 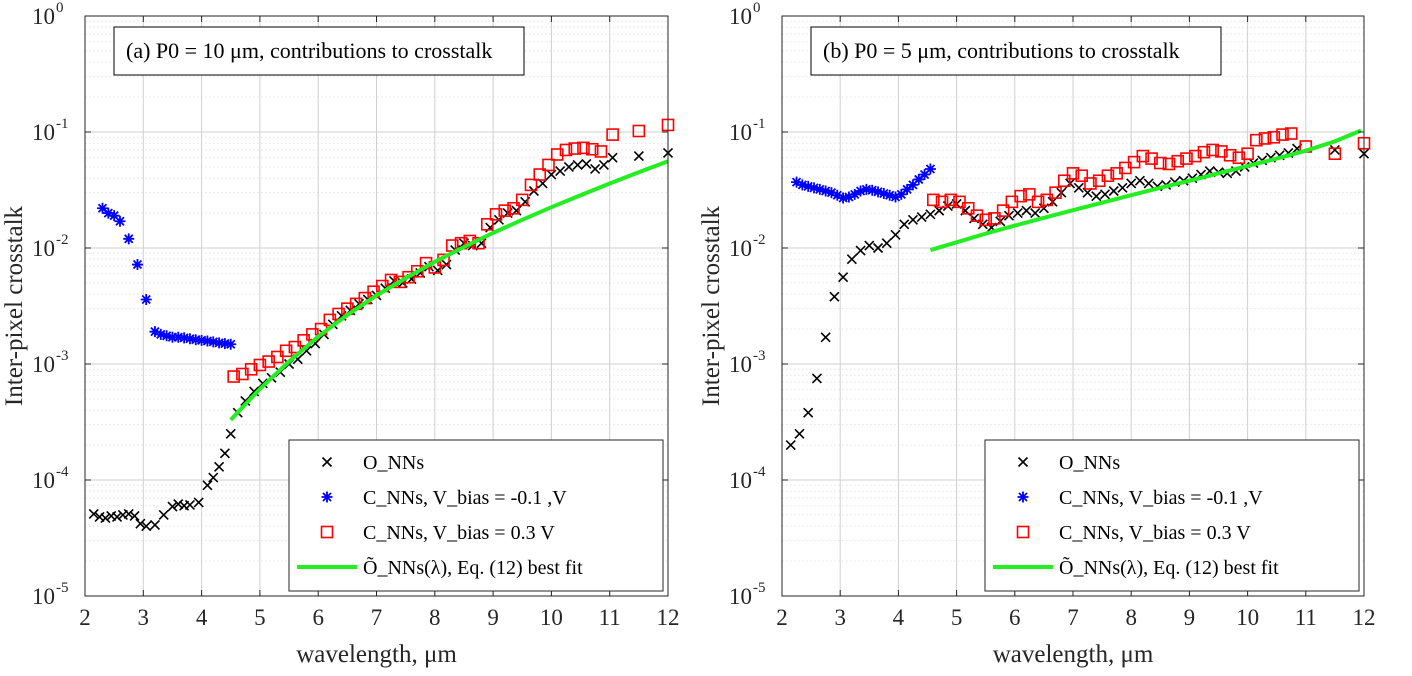 What do you see at coordinates (1247, 617) in the screenshot?
I see `x-tick-label: 10` at bounding box center [1247, 617].